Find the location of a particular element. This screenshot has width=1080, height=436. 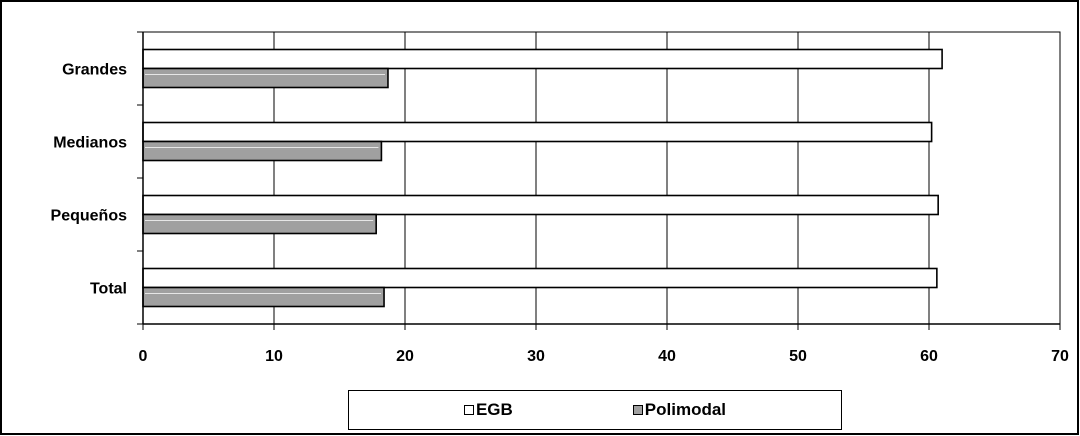

x-tick-label: 40 is located at coordinates (667, 356).